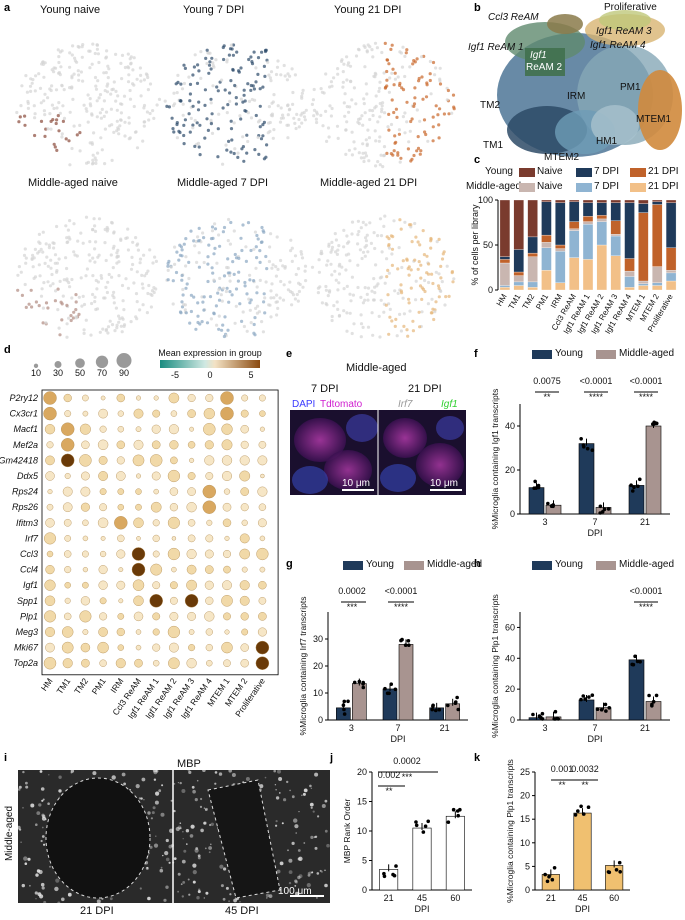 The image size is (685, 920). I want to click on legend-swatch-middle-aged, so click(414, 565).